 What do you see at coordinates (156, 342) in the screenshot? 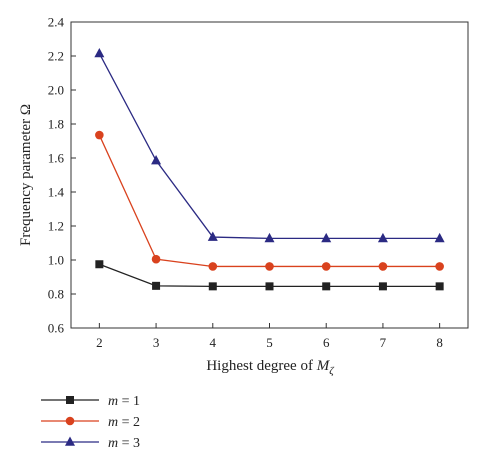
I see `x-tick-label: 3` at bounding box center [156, 342].